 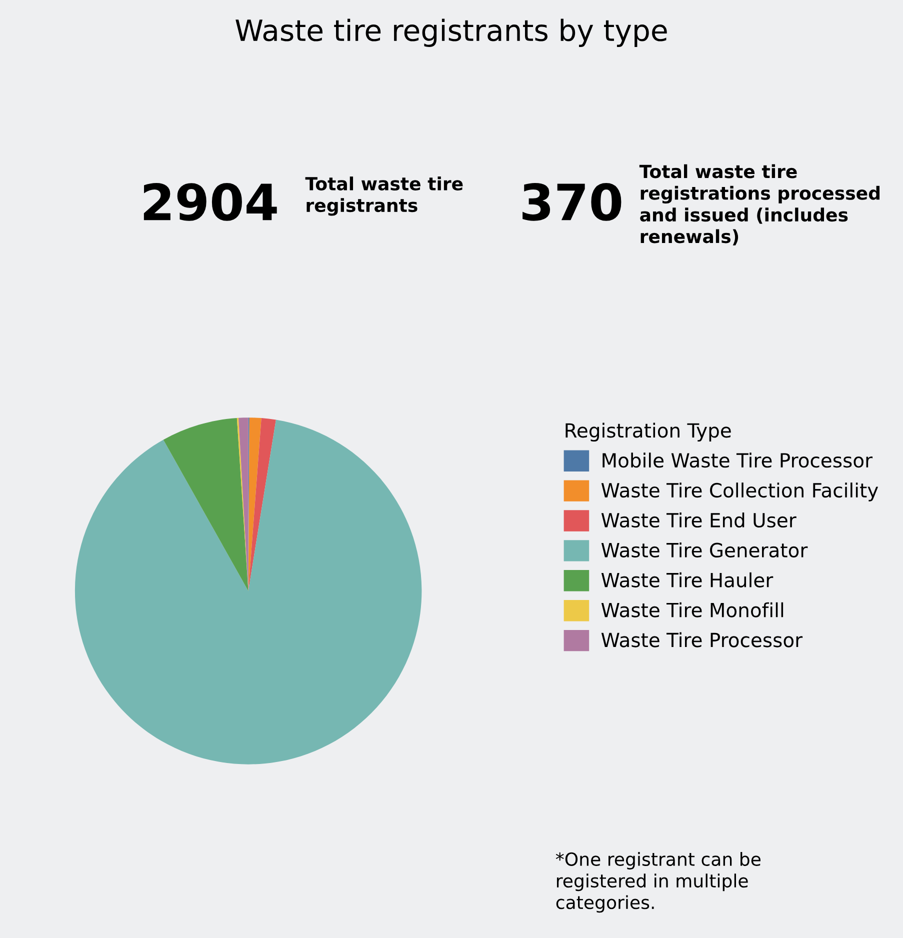 What do you see at coordinates (692, 610) in the screenshot?
I see `legend-label: Waste Tire Monofill` at bounding box center [692, 610].